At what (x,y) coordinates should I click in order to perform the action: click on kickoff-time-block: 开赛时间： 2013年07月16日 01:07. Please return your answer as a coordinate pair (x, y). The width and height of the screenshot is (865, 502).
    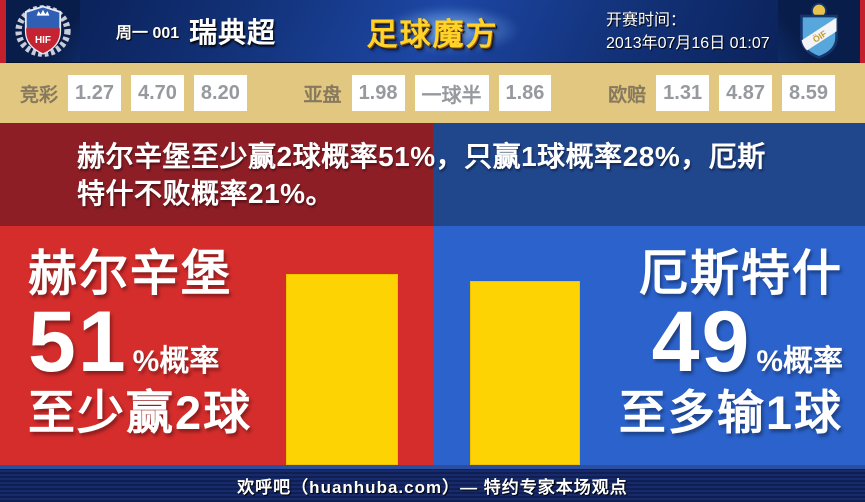
    Looking at the image, I should click on (688, 32).